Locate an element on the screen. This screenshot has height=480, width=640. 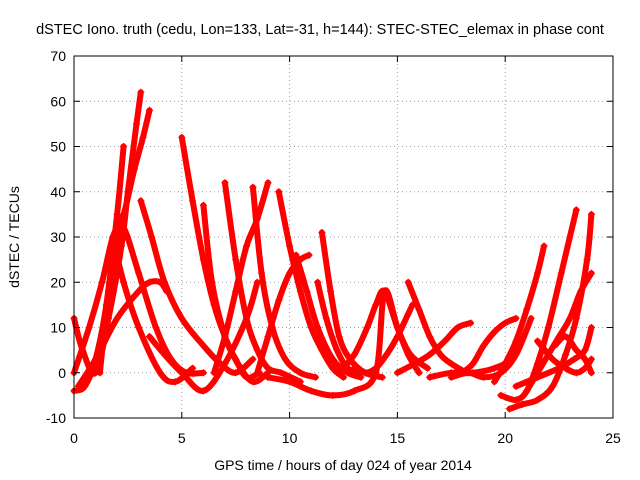
y-tick-label: 0 is located at coordinates (62, 373).